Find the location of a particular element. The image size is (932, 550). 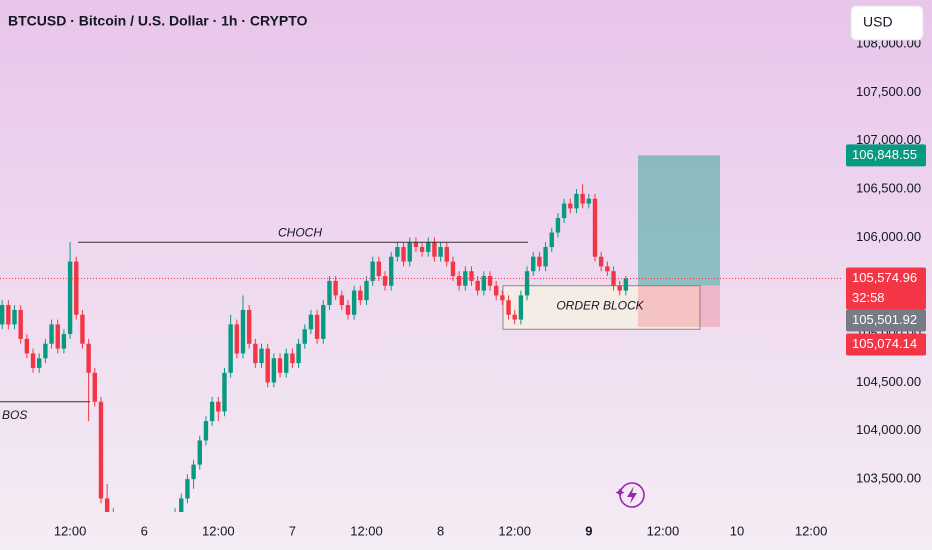

lightning-icon is located at coordinates (630, 495).